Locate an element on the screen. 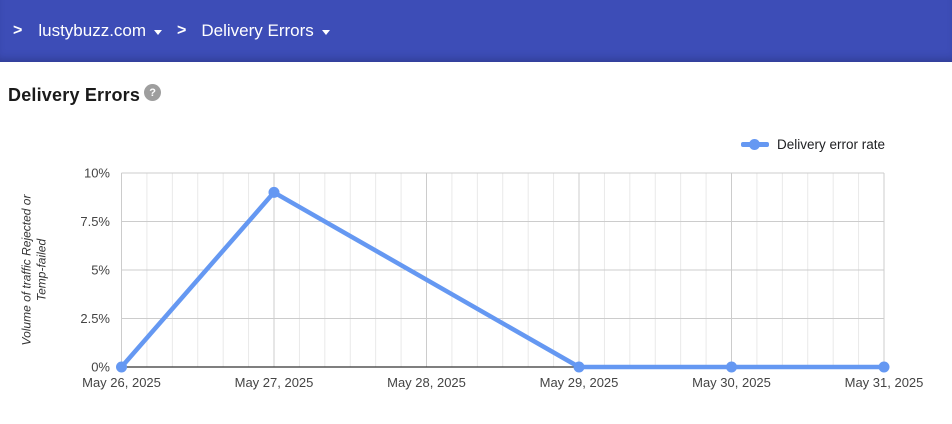  domain-selector: lustybuzz.com is located at coordinates (100, 31).